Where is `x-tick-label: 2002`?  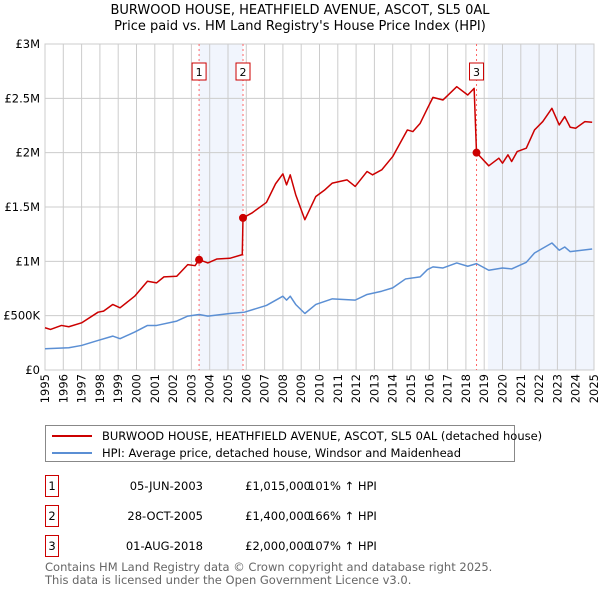 x-tick-label: 2002 is located at coordinates (173, 388).